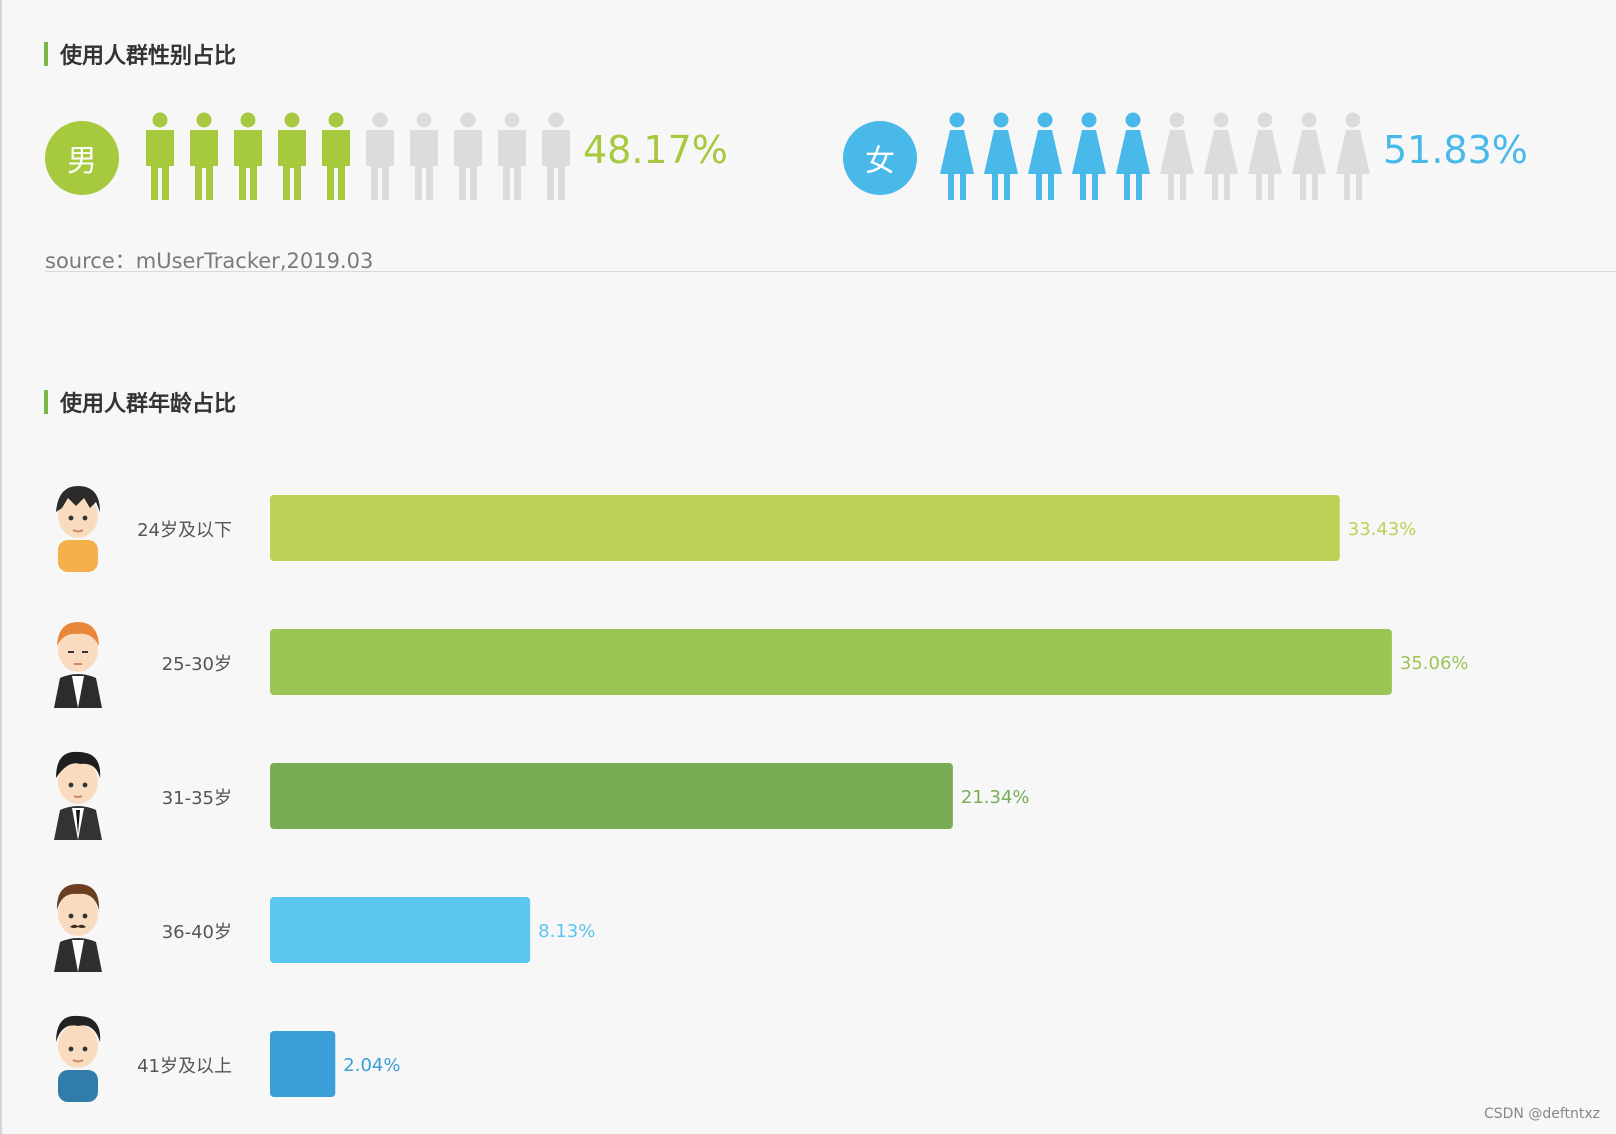 This screenshot has width=1616, height=1134. What do you see at coordinates (197, 664) in the screenshot?
I see `age-category-label: 25-30岁` at bounding box center [197, 664].